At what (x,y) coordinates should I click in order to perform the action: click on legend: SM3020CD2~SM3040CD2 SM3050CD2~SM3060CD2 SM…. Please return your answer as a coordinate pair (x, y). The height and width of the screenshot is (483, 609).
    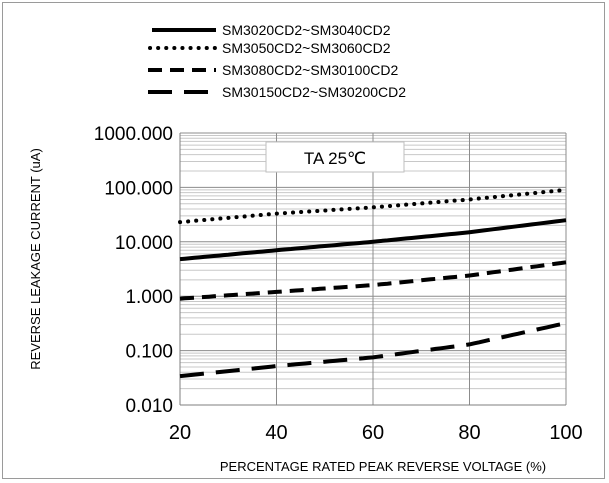
    Looking at the image, I should click on (277, 61).